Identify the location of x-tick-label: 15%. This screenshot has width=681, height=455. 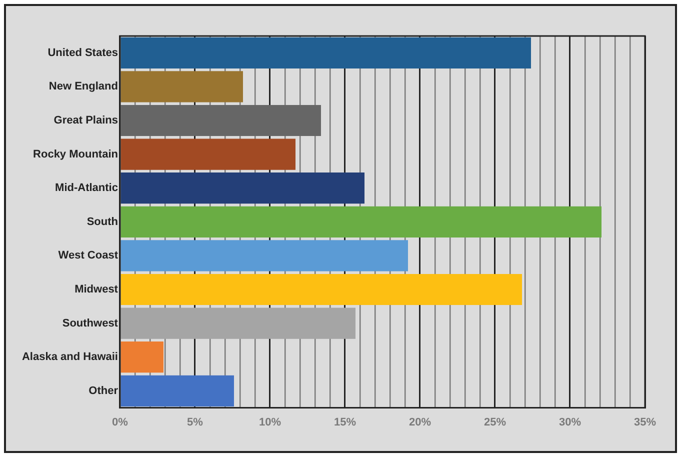
(345, 422).